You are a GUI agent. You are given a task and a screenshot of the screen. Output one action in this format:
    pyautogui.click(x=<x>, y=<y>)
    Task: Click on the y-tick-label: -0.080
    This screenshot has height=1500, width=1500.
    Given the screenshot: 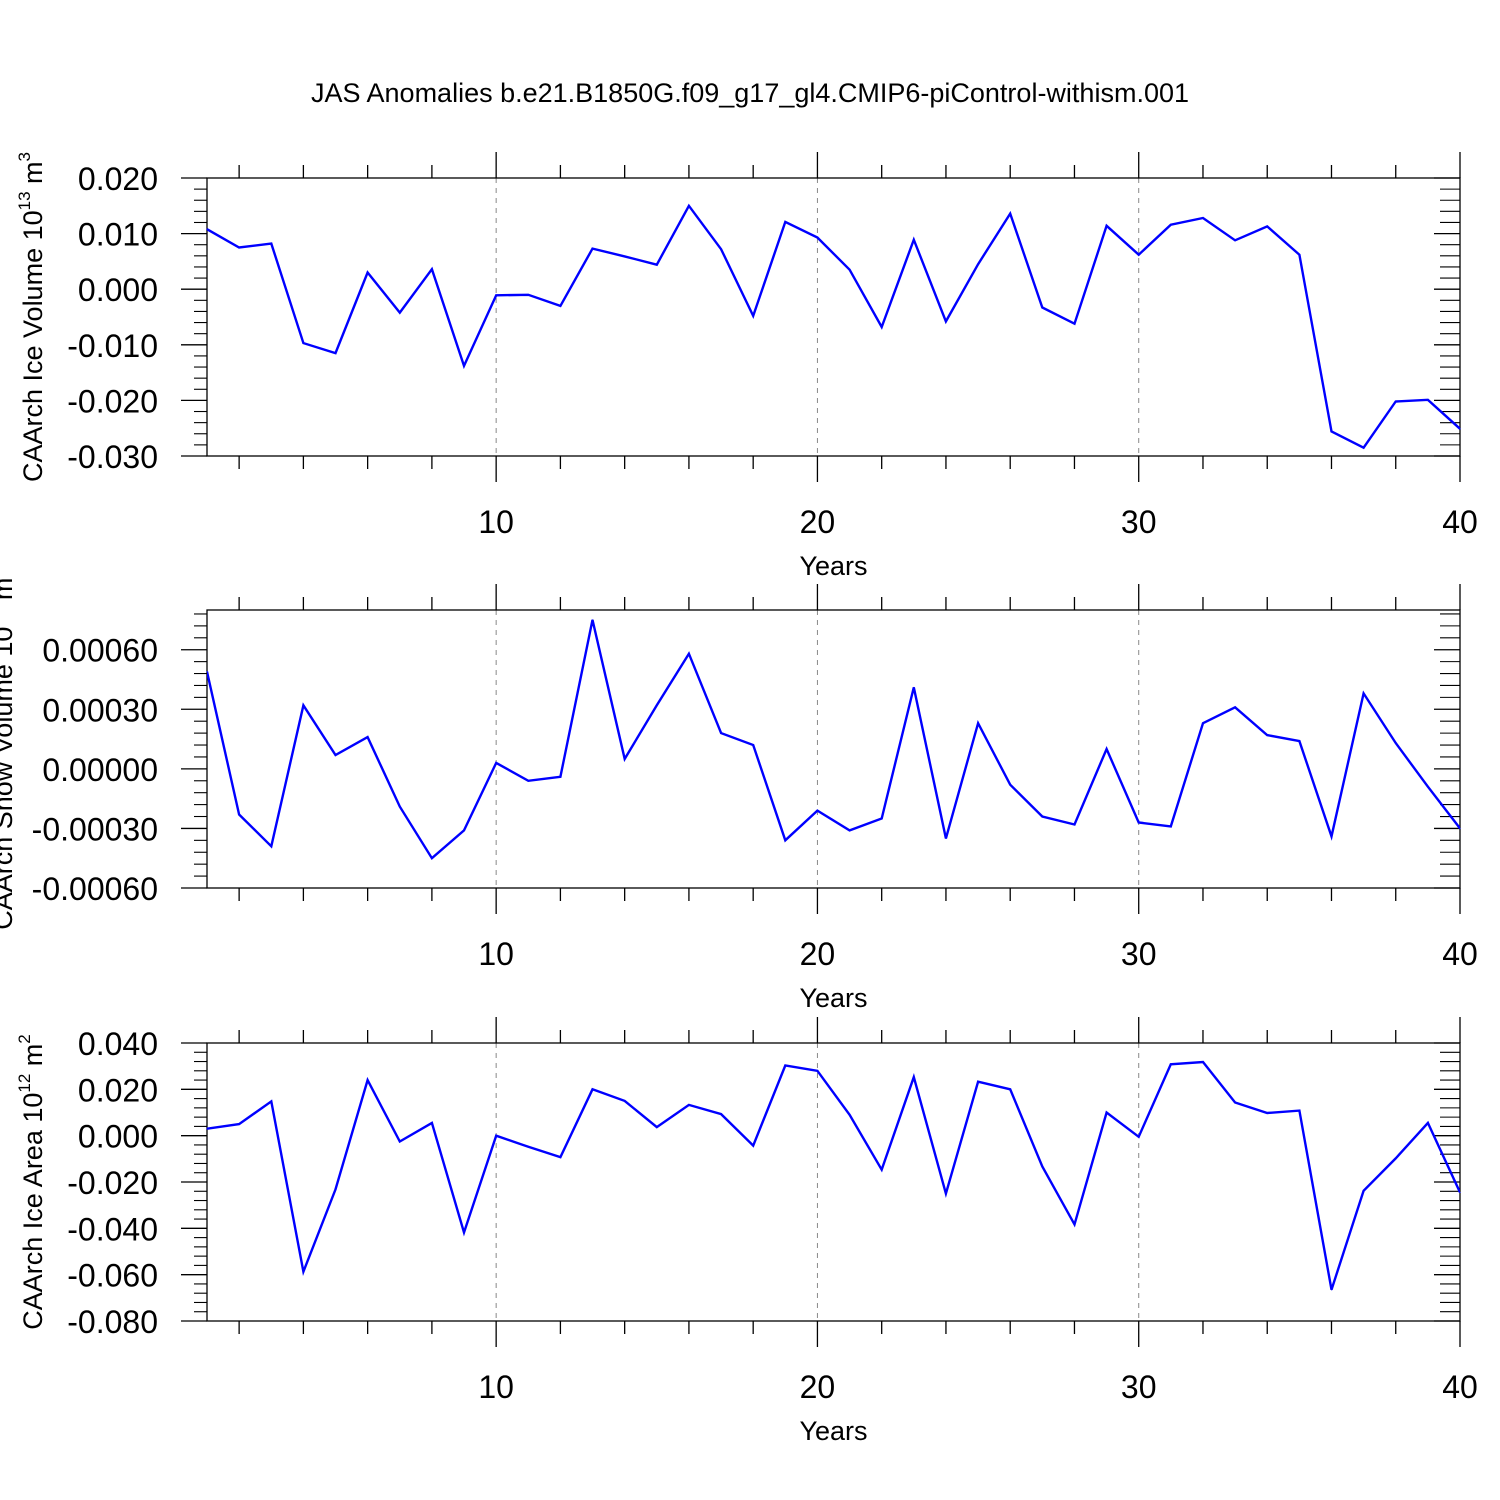 What is the action you would take?
    pyautogui.click(x=112, y=1322)
    